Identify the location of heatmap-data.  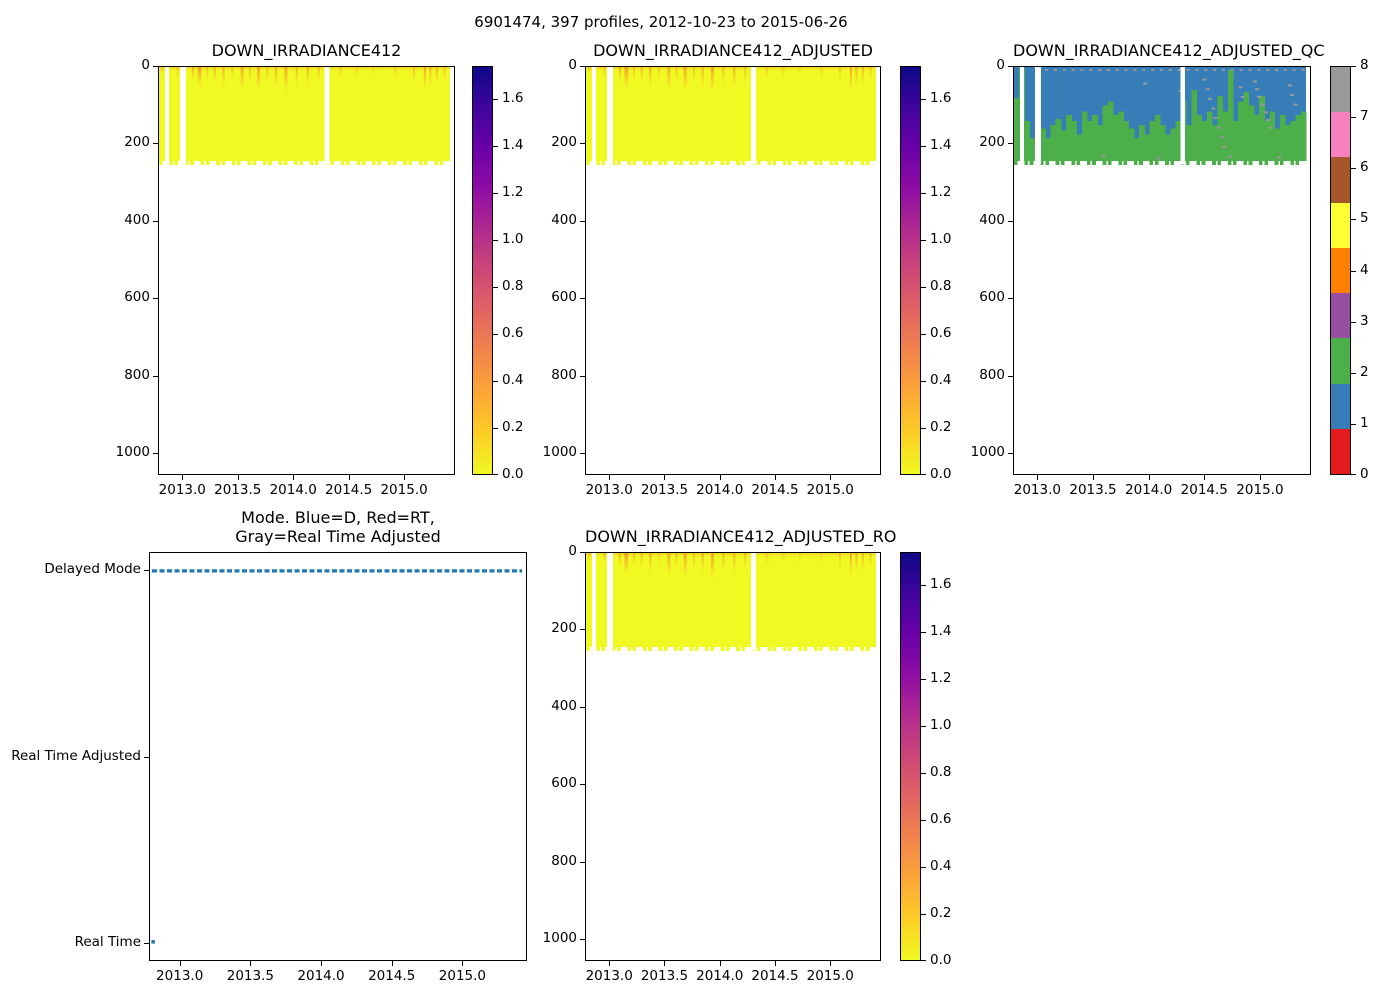
(304, 114).